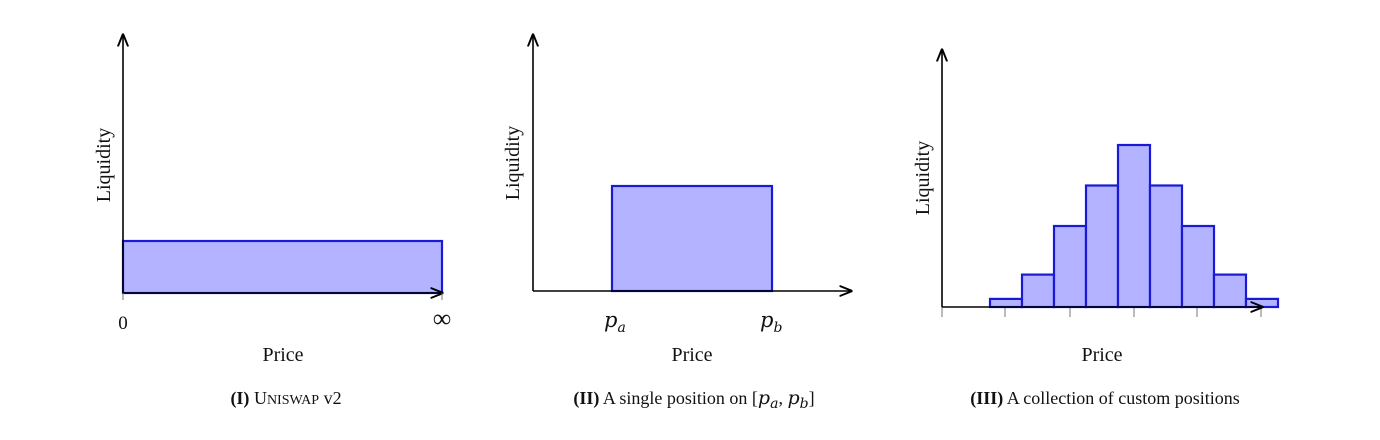 The width and height of the screenshot is (1380, 440). What do you see at coordinates (104, 165) in the screenshot?
I see `panel-1-y-label: Liquidity` at bounding box center [104, 165].